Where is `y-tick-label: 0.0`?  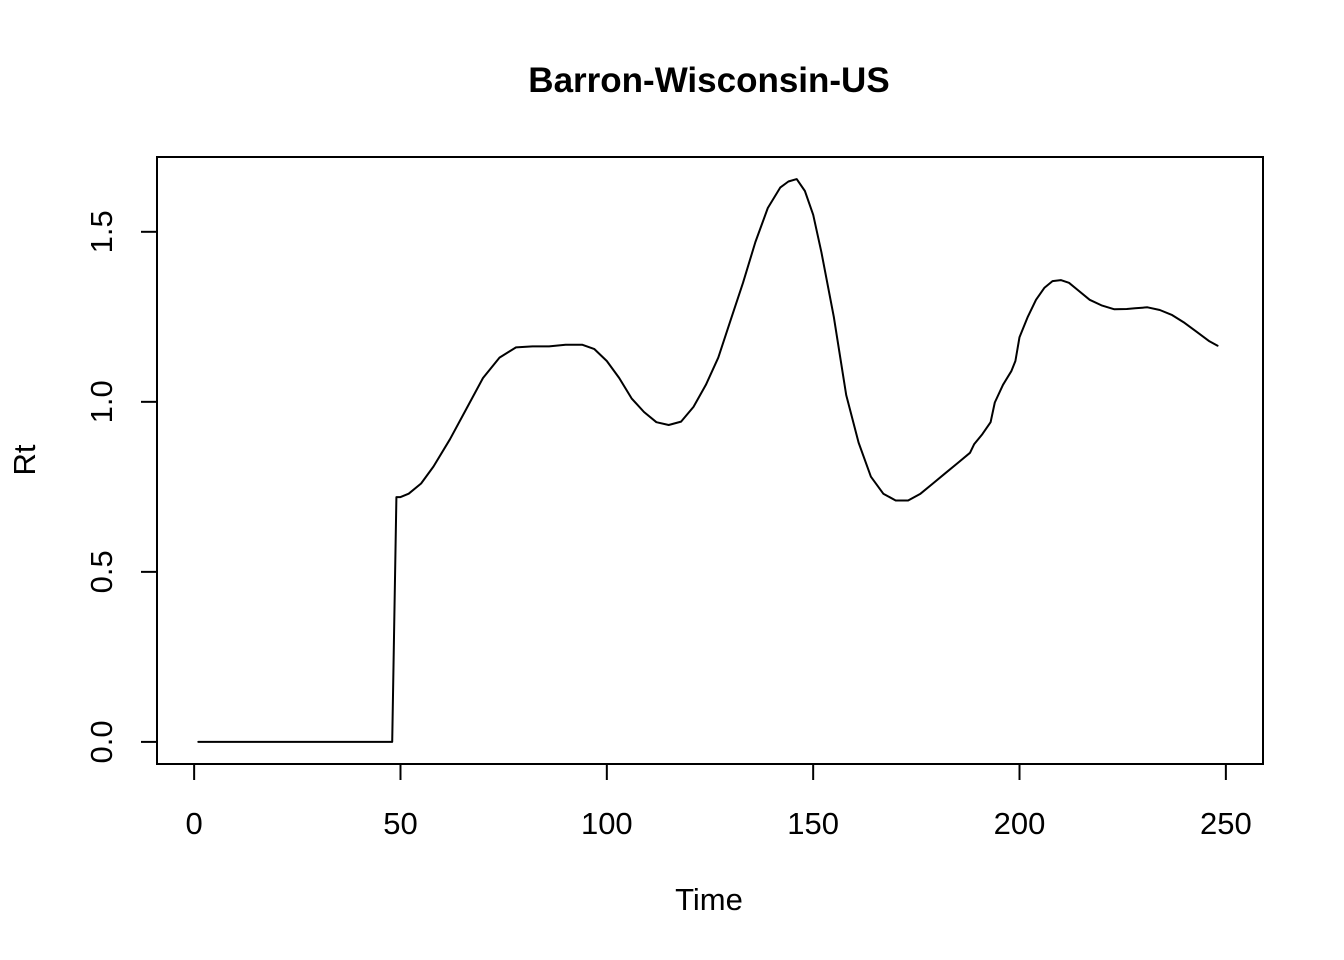
y-tick-label: 0.0 is located at coordinates (101, 741).